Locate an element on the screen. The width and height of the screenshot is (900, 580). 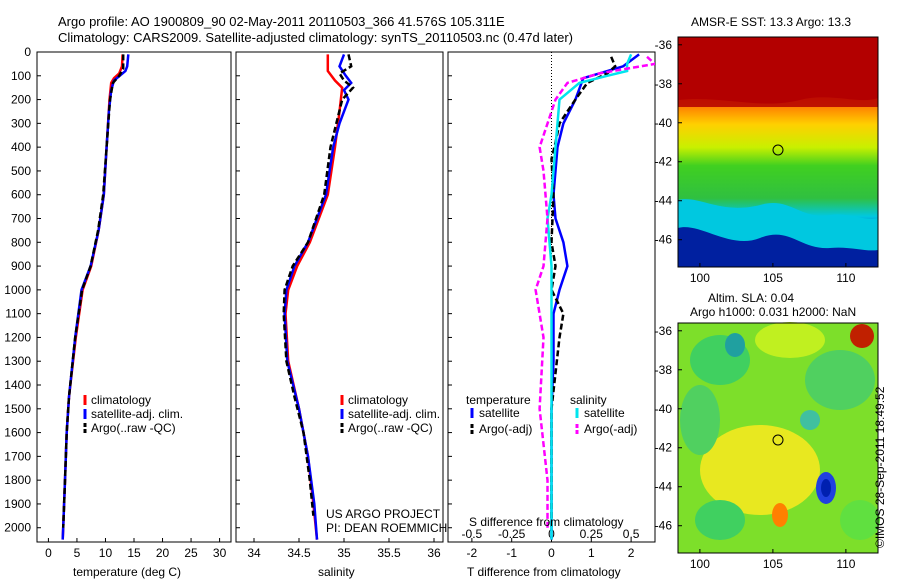
depth-tick-label: 500 is located at coordinates (21, 171).